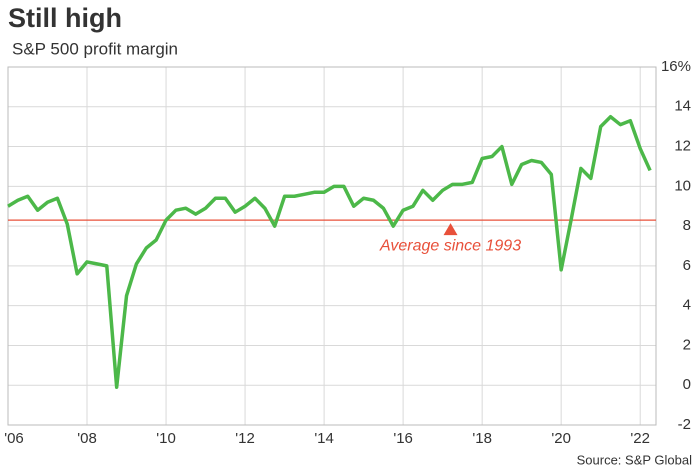 The width and height of the screenshot is (700, 471). Describe the element at coordinates (482, 438) in the screenshot. I see `x-tick-label: '18` at that location.